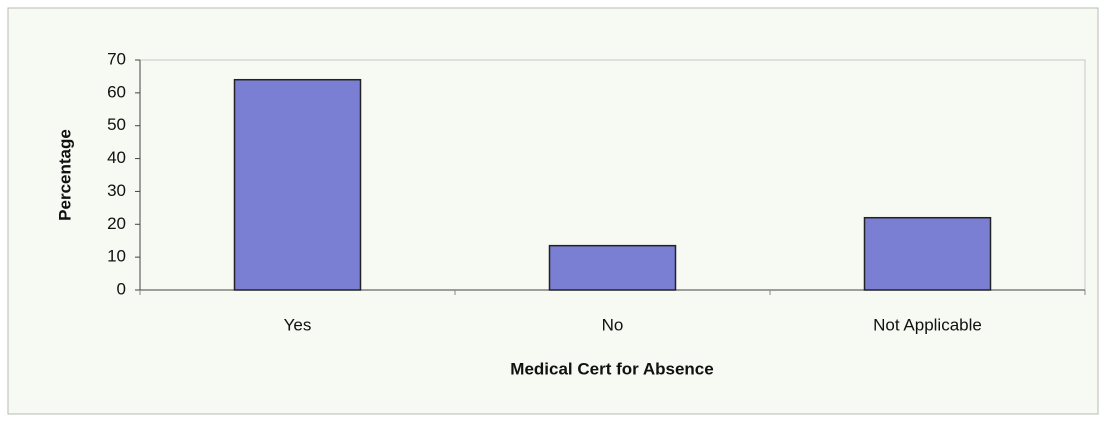 This screenshot has height=425, width=1108. Describe the element at coordinates (298, 324) in the screenshot. I see `x-tick-label: Yes` at that location.